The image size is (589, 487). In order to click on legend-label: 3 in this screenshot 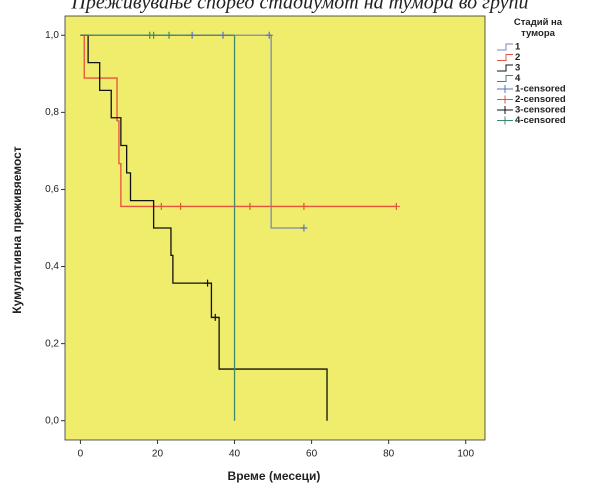, I will do `click(517, 68)`.